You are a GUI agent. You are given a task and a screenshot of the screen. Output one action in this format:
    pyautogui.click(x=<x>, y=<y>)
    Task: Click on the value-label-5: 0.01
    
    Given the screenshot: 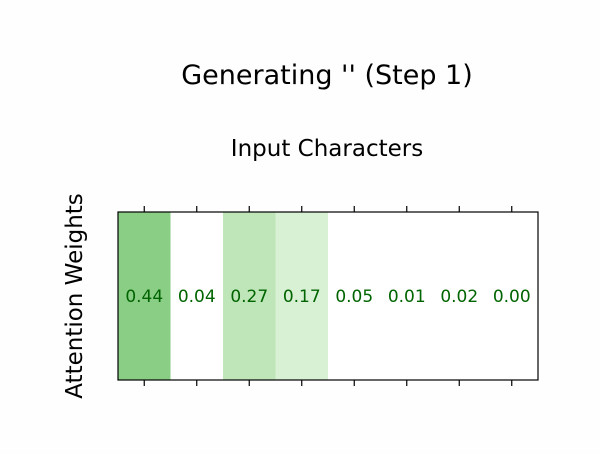 What is the action you would take?
    pyautogui.click(x=407, y=297)
    